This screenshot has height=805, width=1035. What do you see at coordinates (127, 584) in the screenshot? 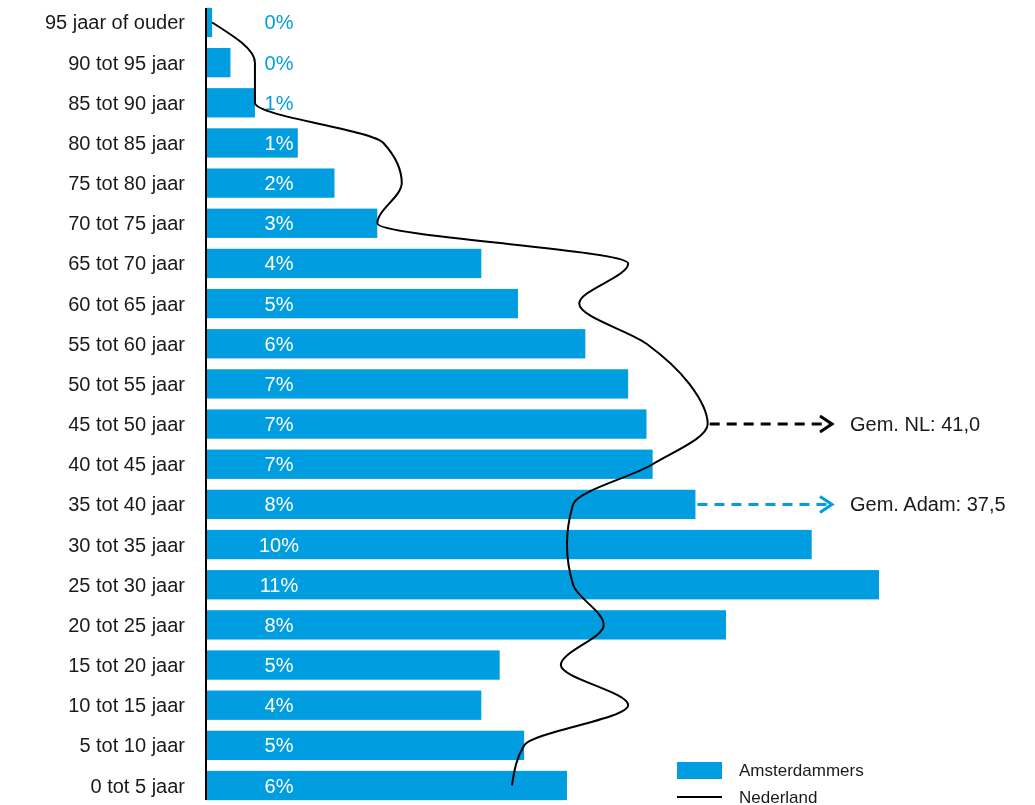
I see `y-tick-label: 25 tot 30 jaar` at bounding box center [127, 584].